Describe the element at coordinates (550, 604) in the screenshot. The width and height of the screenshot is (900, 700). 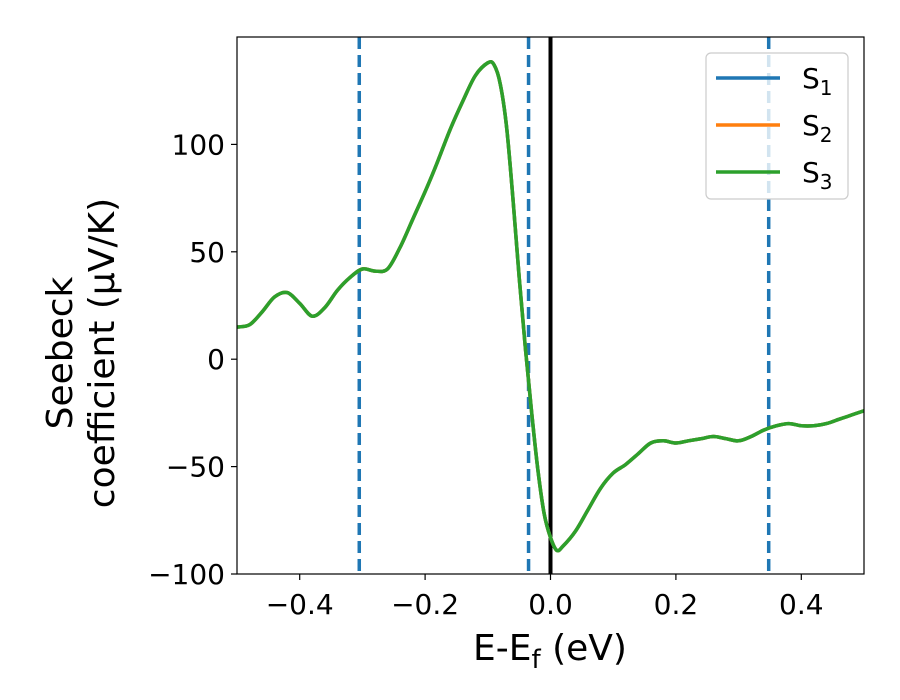
I see `x-tick-label: 0.0` at that location.